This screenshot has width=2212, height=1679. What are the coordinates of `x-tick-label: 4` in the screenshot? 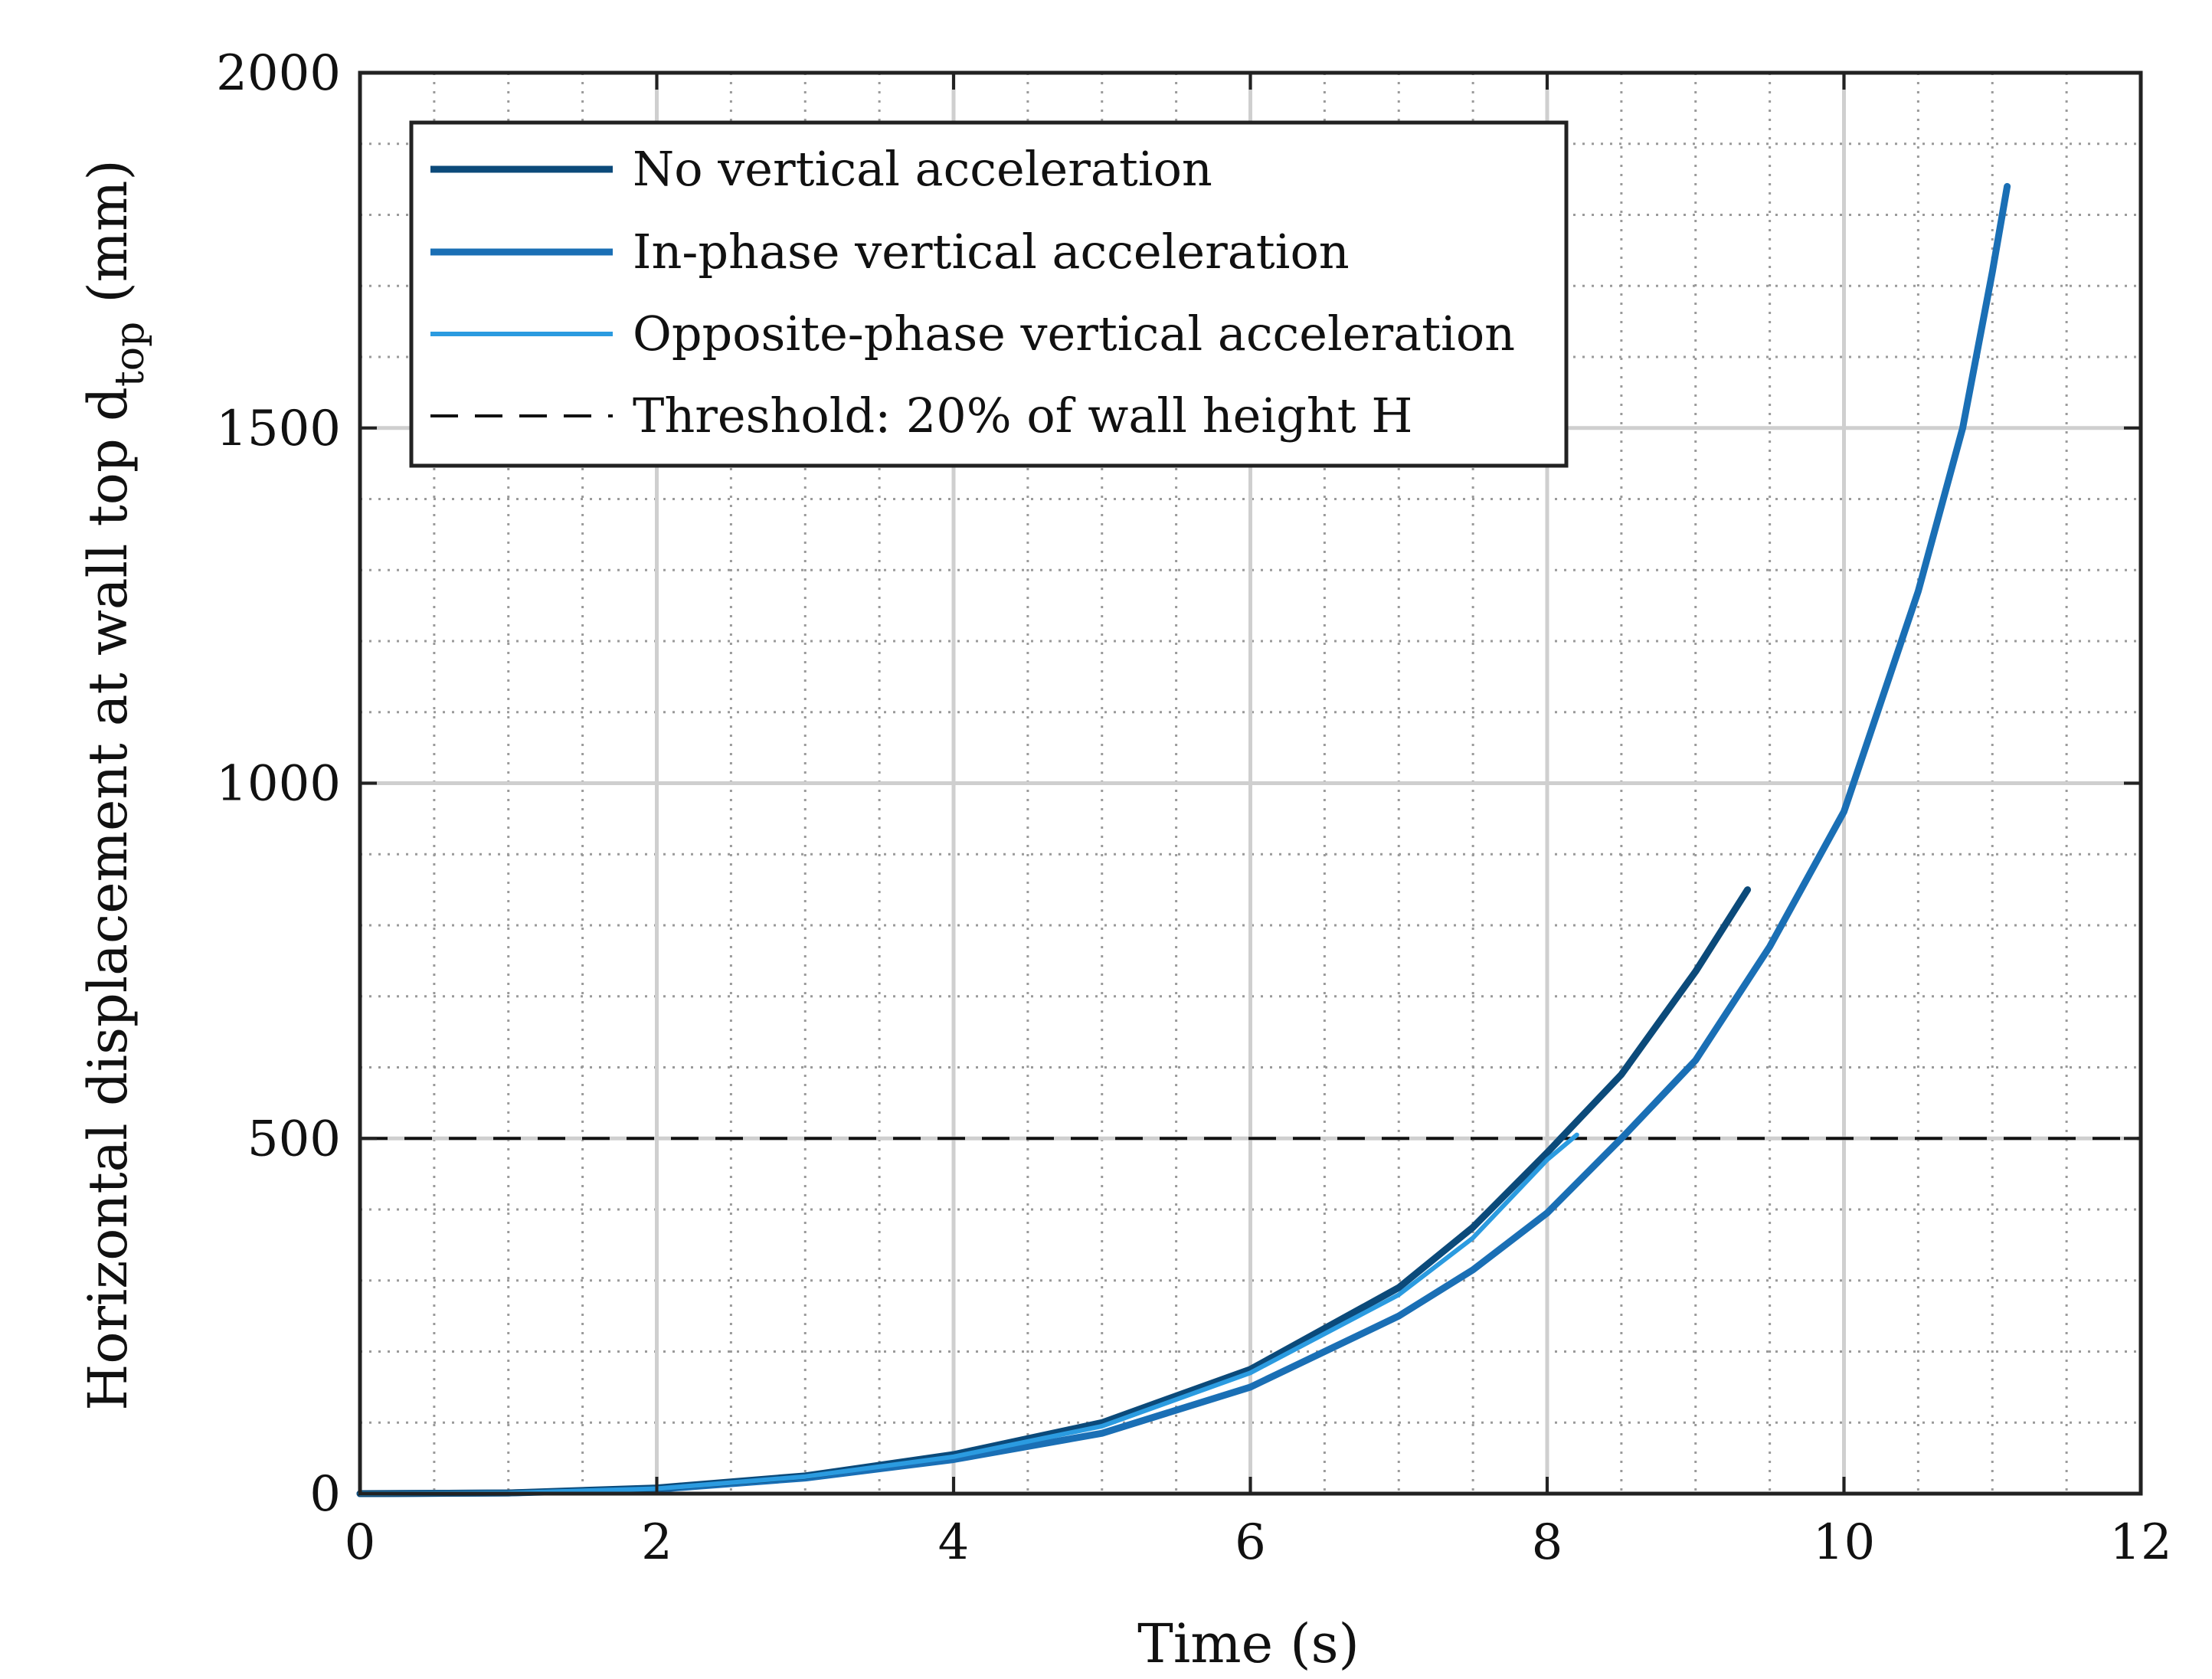 It's located at (954, 1542).